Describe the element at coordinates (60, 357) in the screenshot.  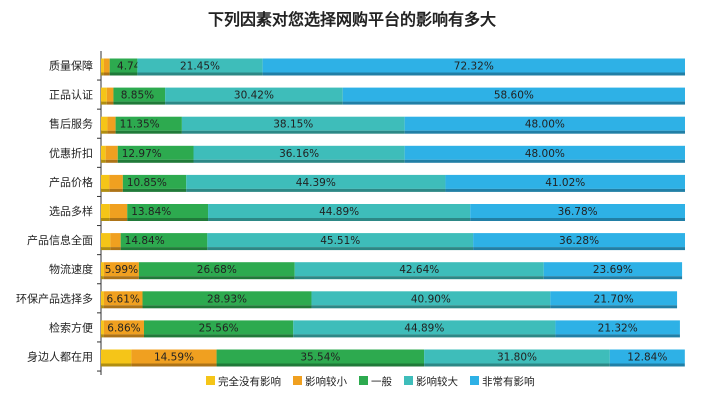
I see `category-label: 身边人都在用` at that location.